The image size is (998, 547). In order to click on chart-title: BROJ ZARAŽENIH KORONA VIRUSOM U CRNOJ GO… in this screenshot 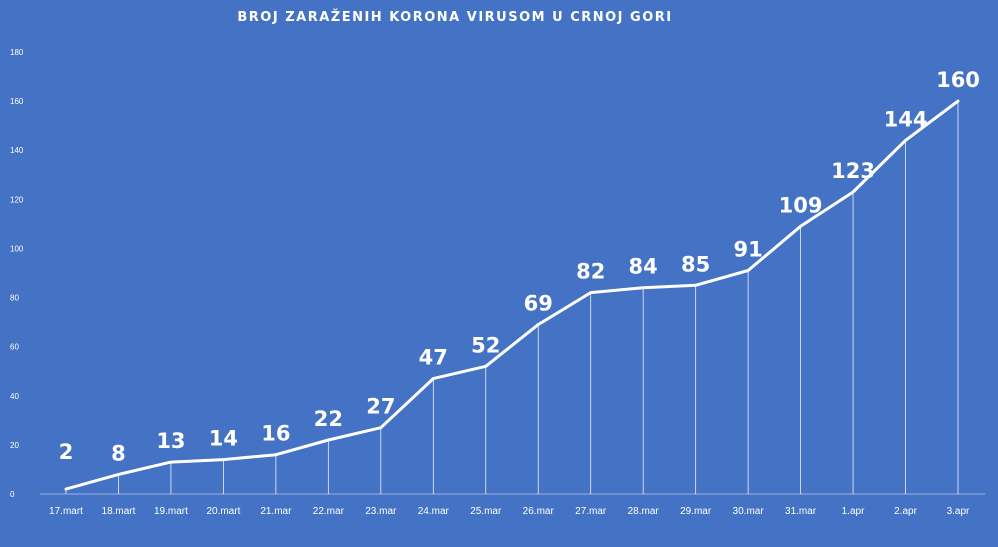, I will do `click(454, 17)`.